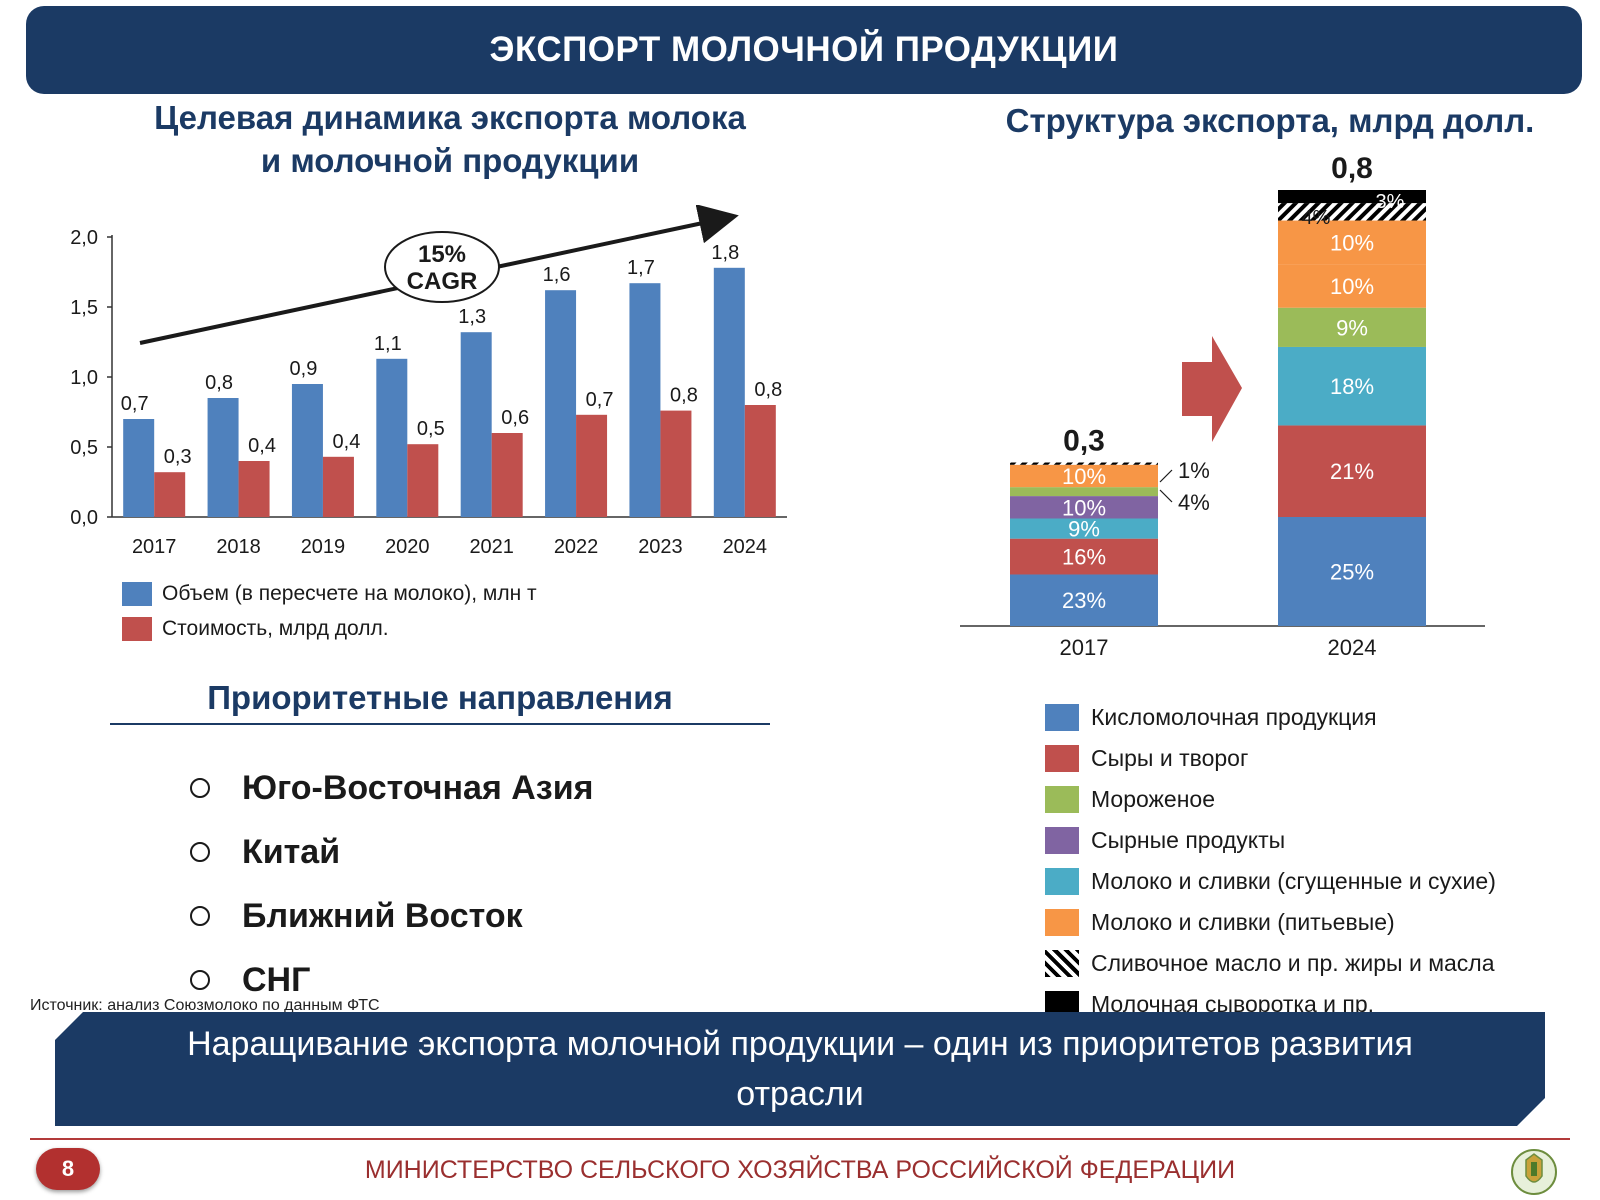 The width and height of the screenshot is (1600, 1200). I want to click on legend-item-butter: Сливочное масло и пр. жиры и масла, so click(1270, 963).